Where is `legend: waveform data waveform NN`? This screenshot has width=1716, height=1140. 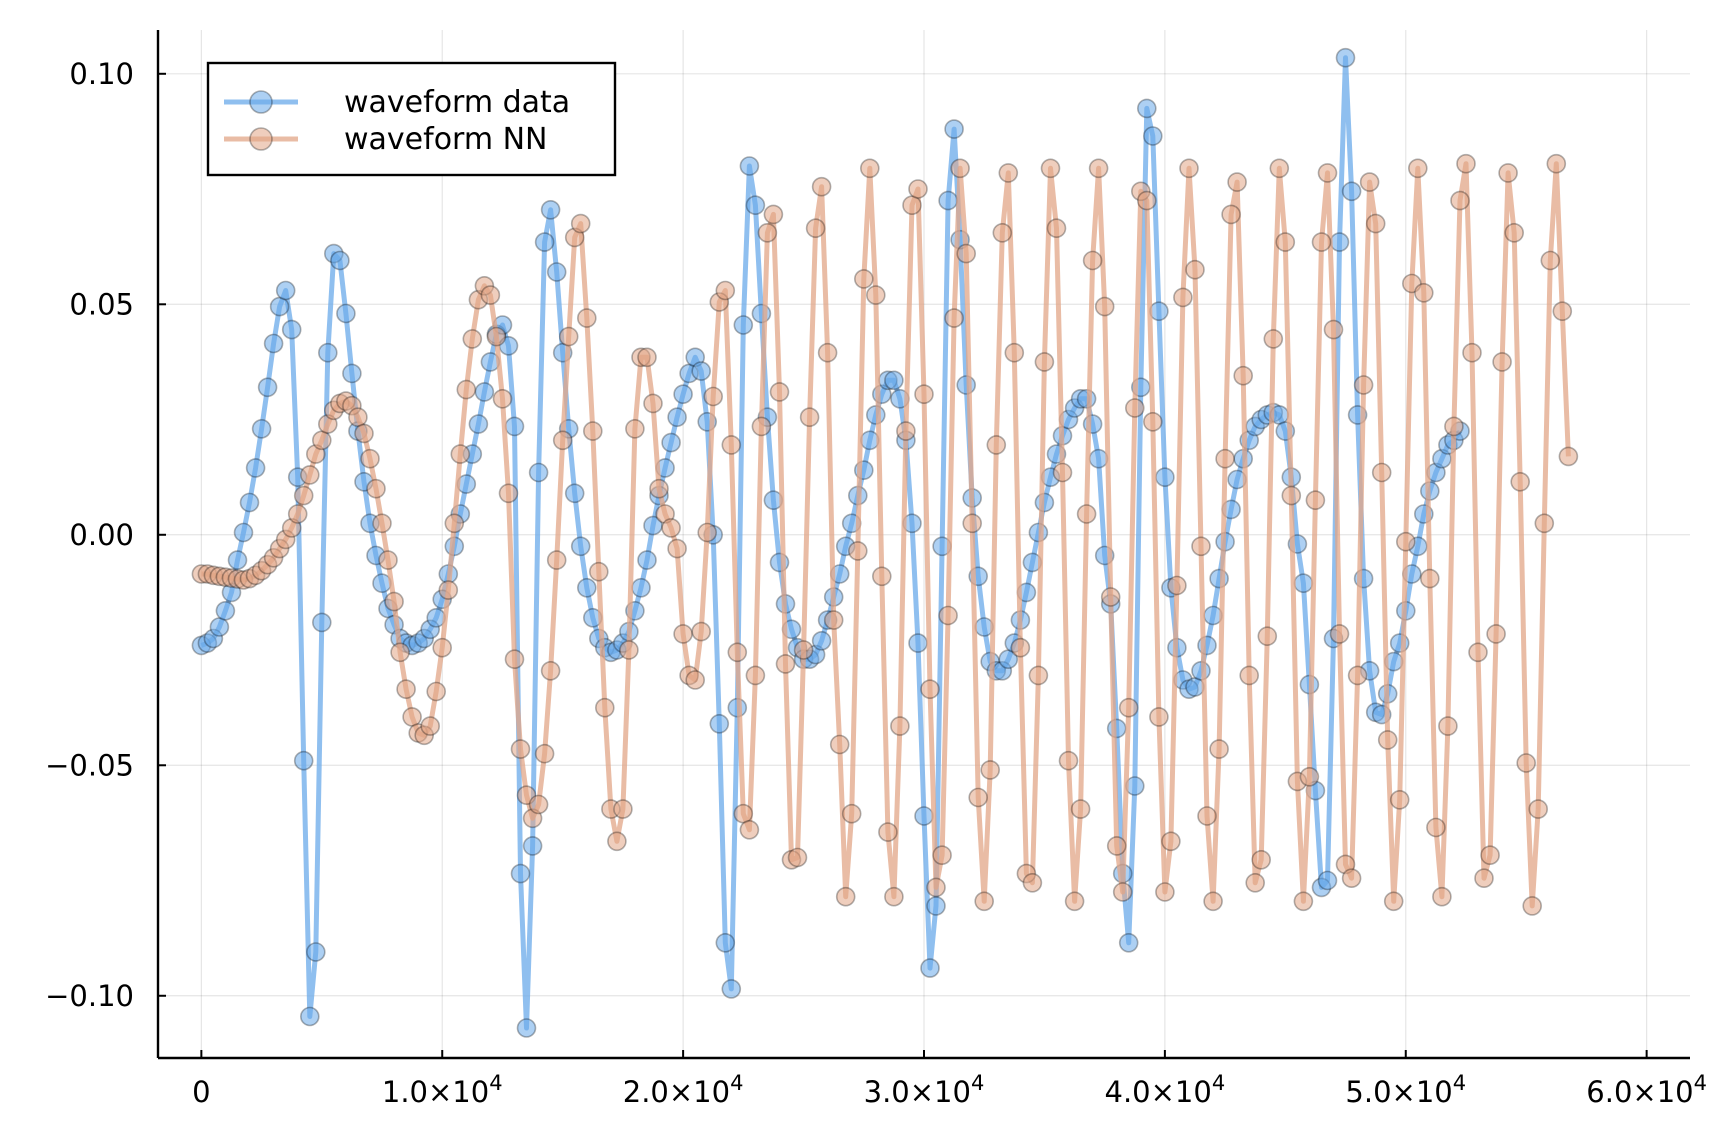
legend: waveform data waveform NN is located at coordinates (411, 119).